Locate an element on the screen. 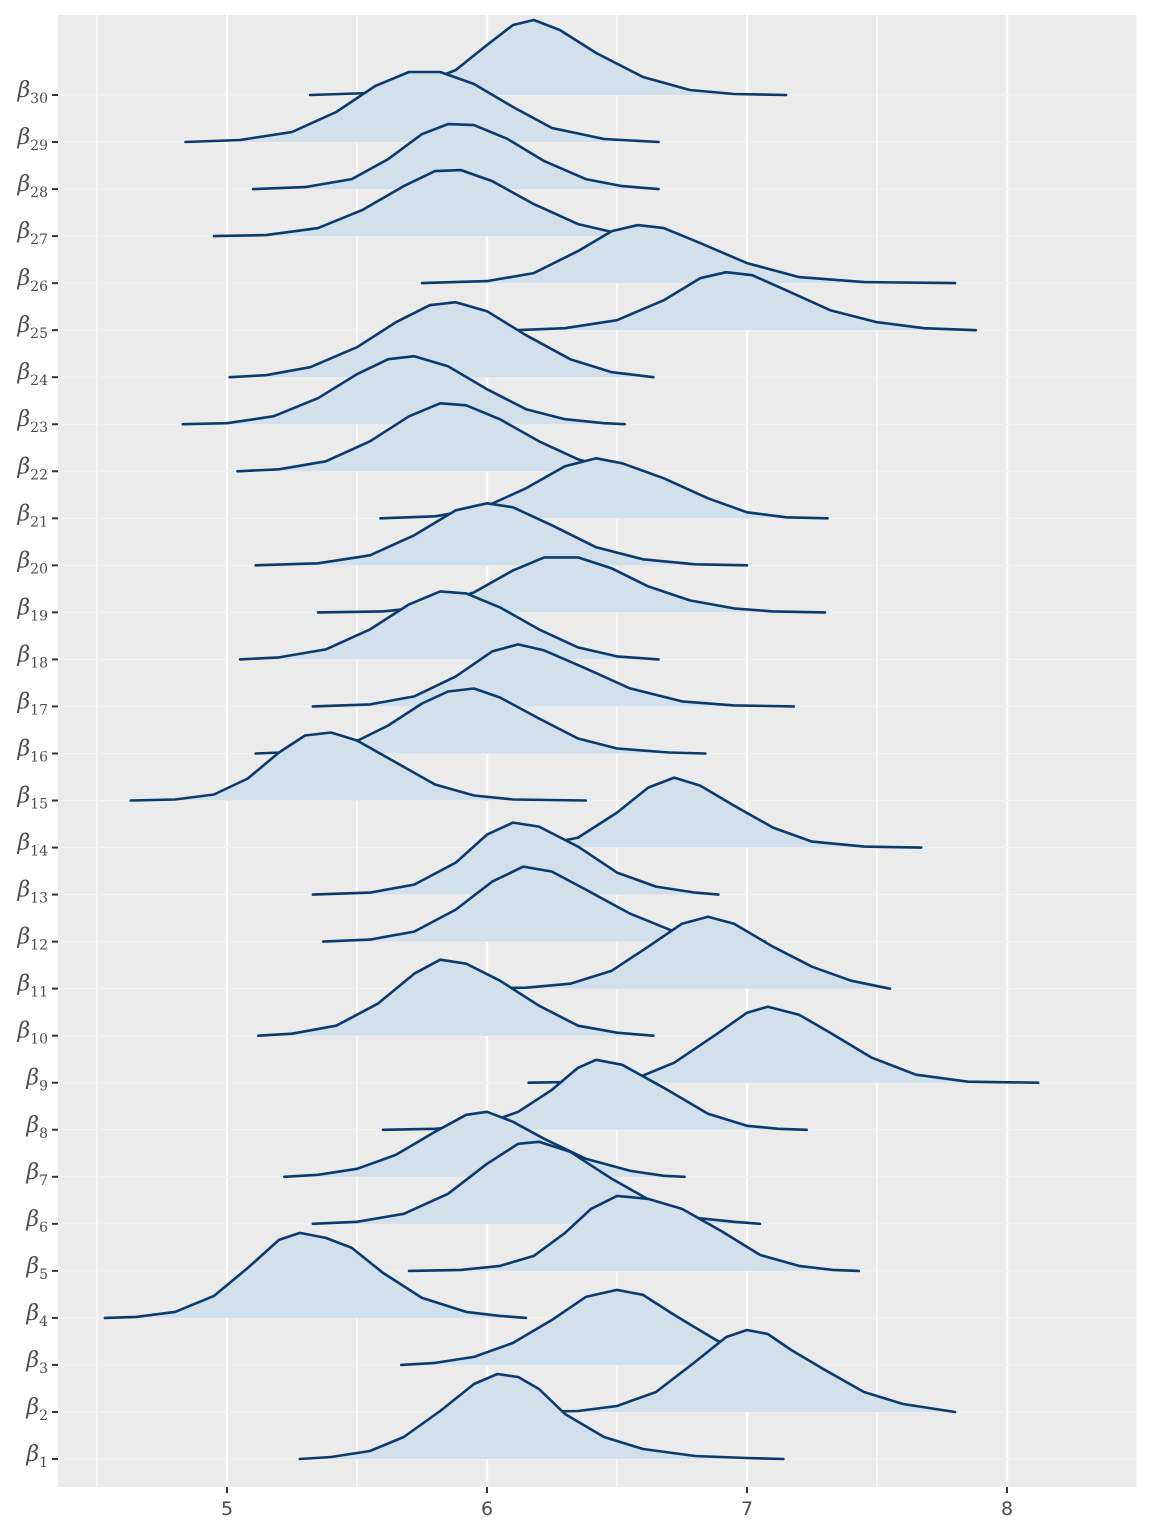 The height and width of the screenshot is (1536, 1152). y-tick-label: β19 is located at coordinates (32, 609).